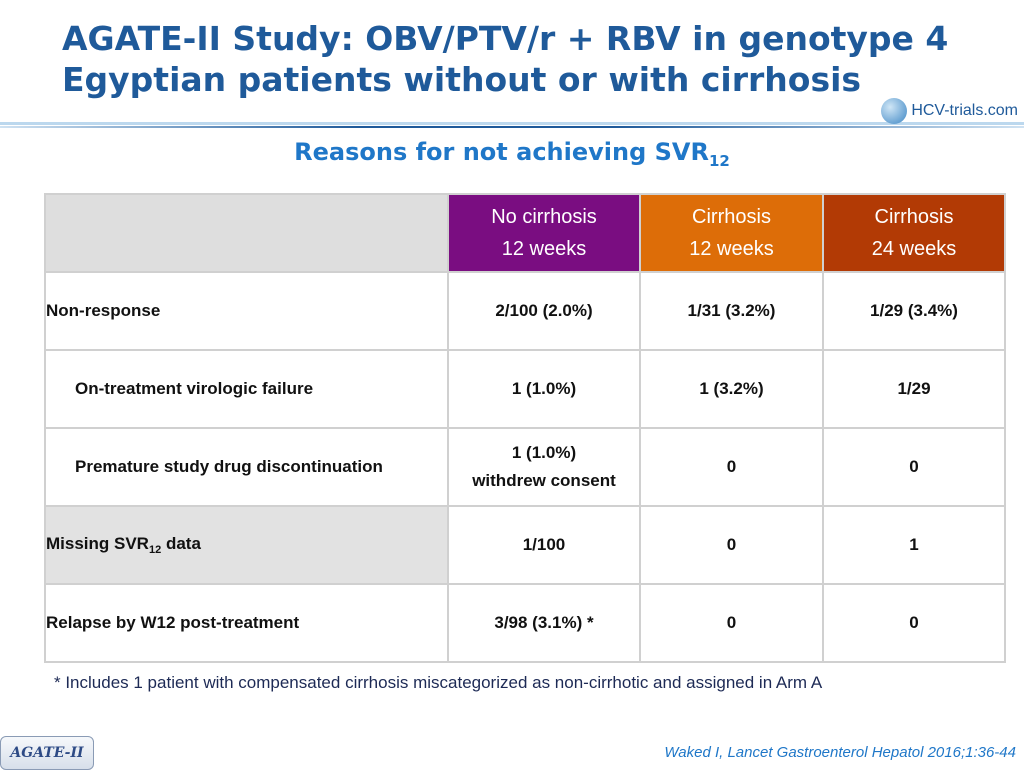 The width and height of the screenshot is (1024, 770). Describe the element at coordinates (914, 249) in the screenshot. I see `header-line2: 24 weeks` at that location.